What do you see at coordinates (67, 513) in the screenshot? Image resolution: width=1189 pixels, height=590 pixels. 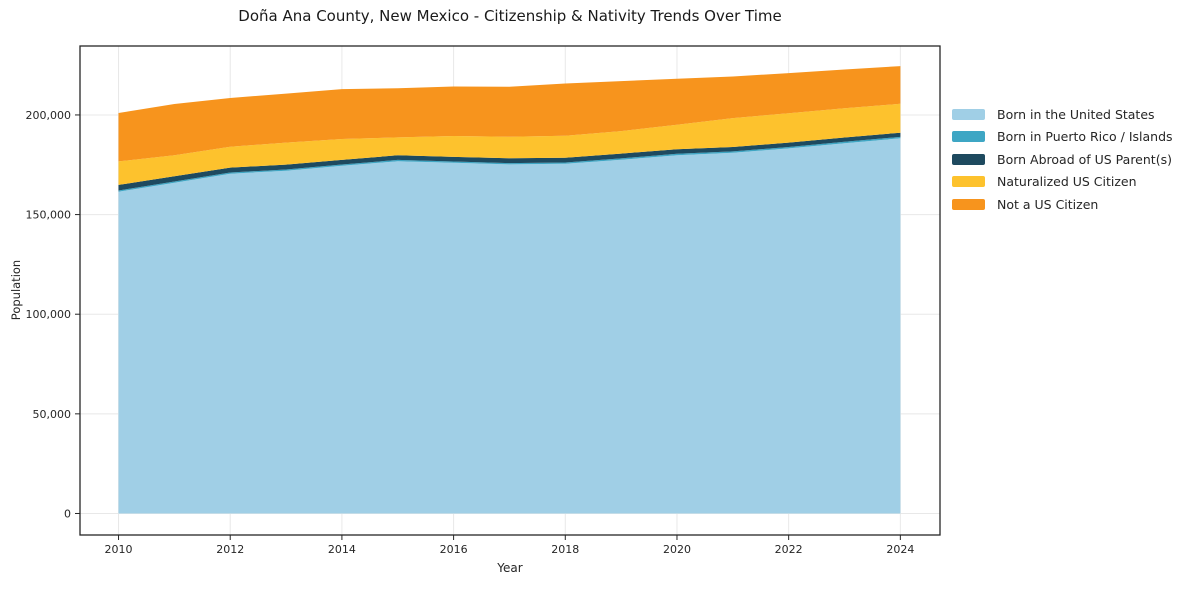 I see `y-tick-label: 0` at bounding box center [67, 513].